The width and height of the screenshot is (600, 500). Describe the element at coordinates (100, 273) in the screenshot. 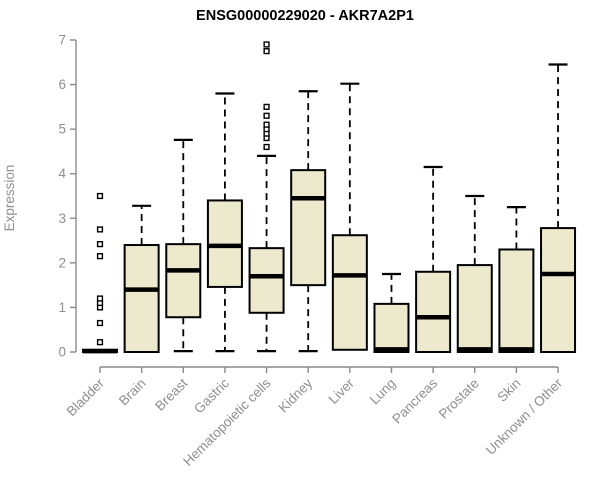

I see `box-group-bladder` at that location.